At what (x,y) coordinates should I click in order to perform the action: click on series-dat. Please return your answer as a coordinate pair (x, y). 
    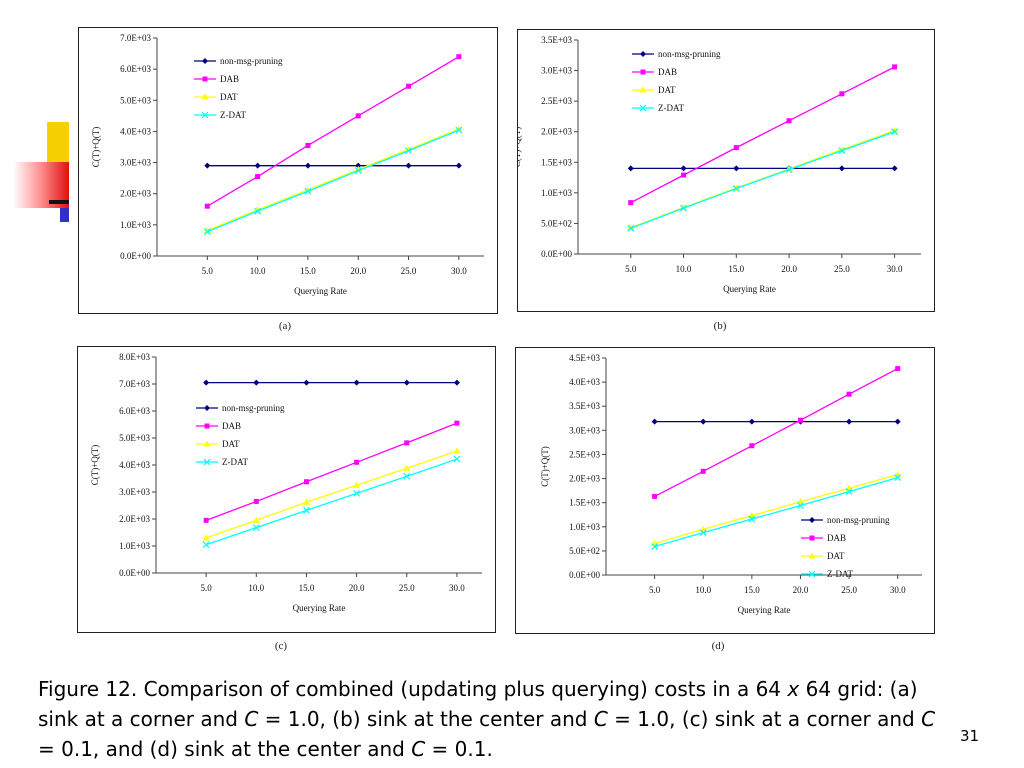
    Looking at the image, I should click on (331, 494).